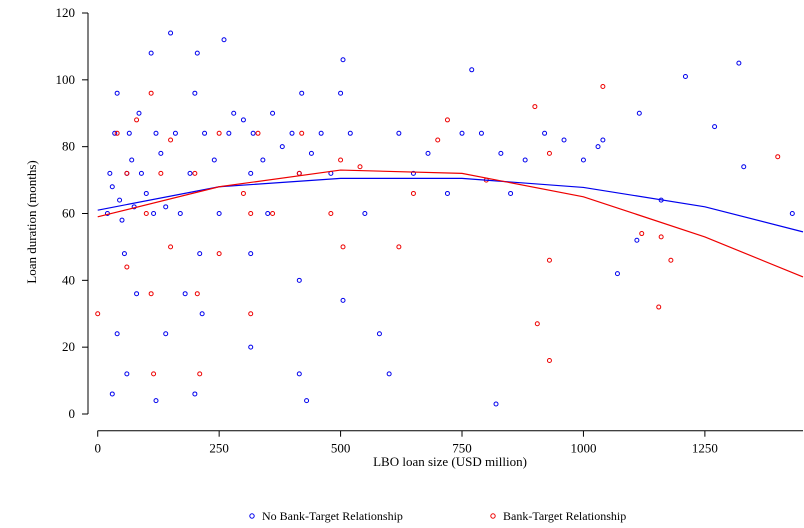  Describe the element at coordinates (219, 448) in the screenshot. I see `x-tick-label: 250` at that location.